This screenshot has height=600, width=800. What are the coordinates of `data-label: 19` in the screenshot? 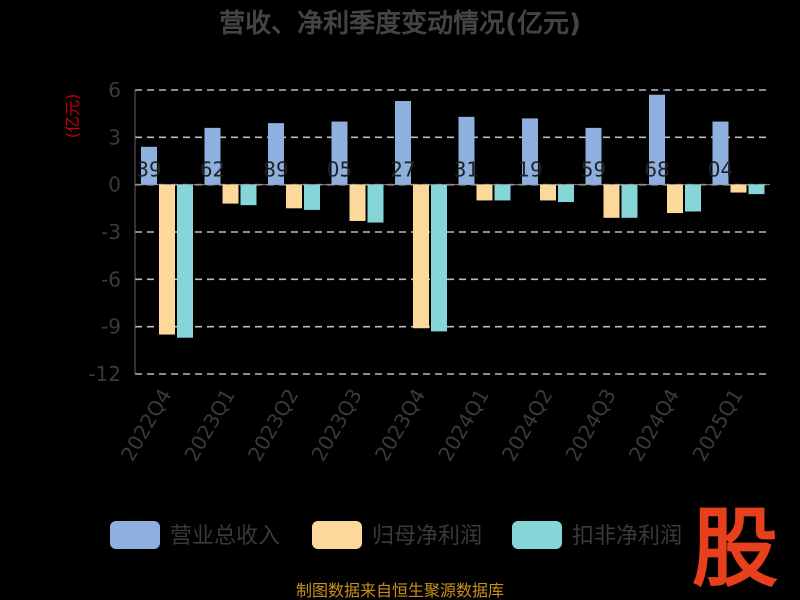 It's located at (529, 170).